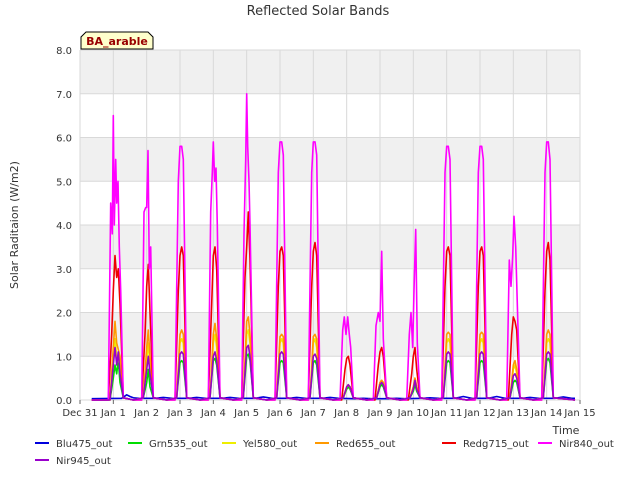  Describe the element at coordinates (333, 396) in the screenshot. I see `series-line-blu475_out` at that location.